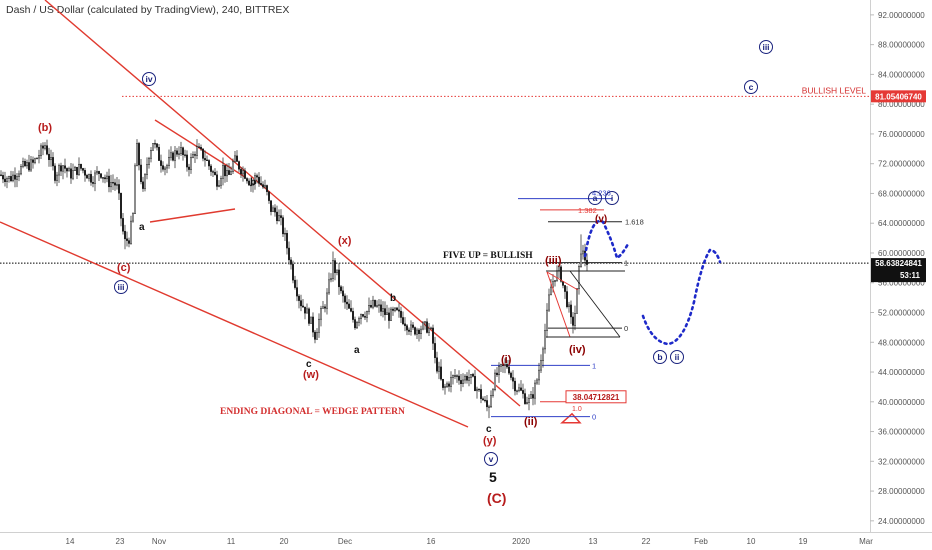 Image resolution: width=932 pixels, height=550 pixels. Describe the element at coordinates (901, 283) in the screenshot. I see `price-tick-label: 56.00000000` at that location.